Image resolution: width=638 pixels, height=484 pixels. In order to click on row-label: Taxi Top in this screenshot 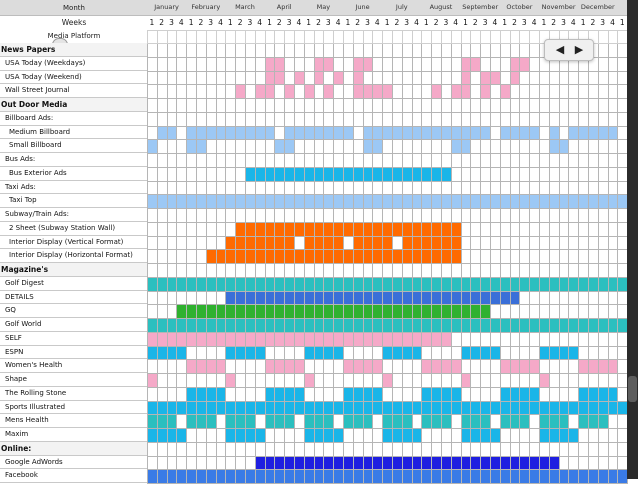, I will do `click(73, 201)`.